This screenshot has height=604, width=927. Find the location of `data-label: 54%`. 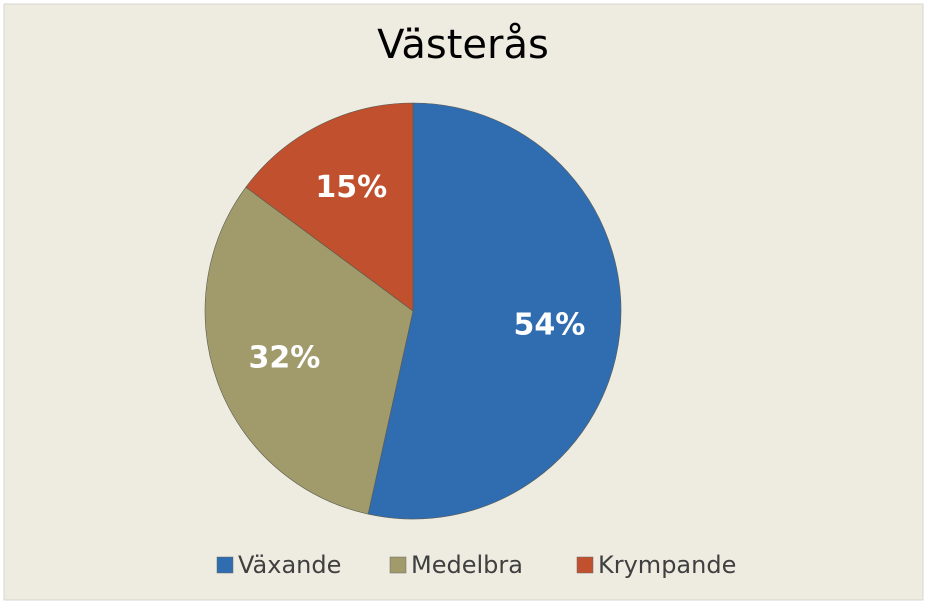

data-label: 54% is located at coordinates (550, 324).